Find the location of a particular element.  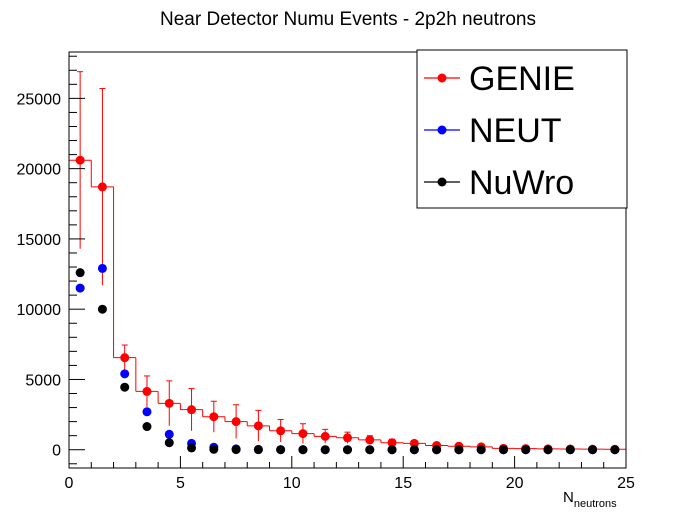

legend-label: NuWro is located at coordinates (521, 183).